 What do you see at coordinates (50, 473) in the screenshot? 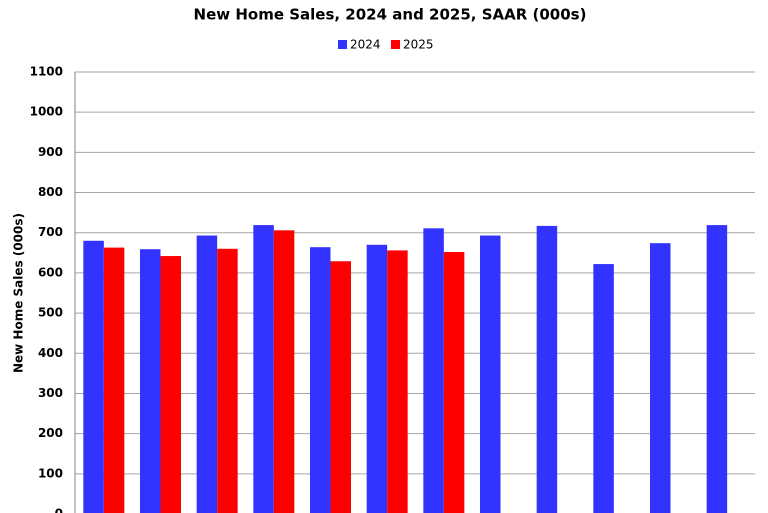
I see `y-tick-label: 100` at bounding box center [50, 473].